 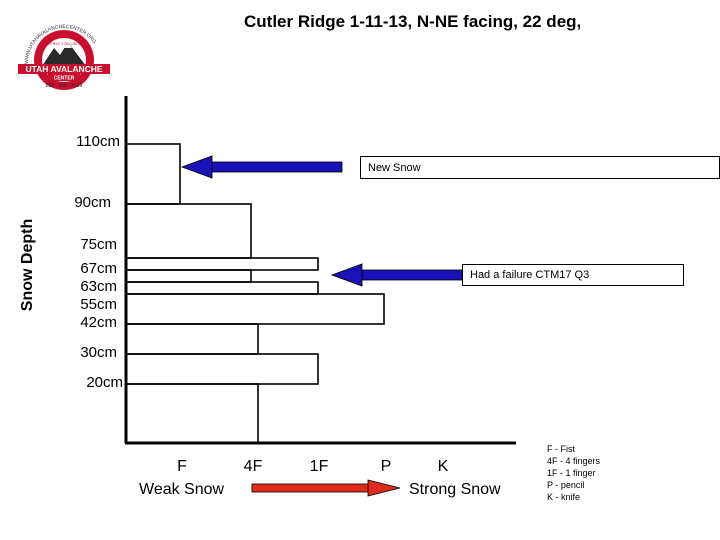 I want to click on depth-label-63: 63cm, so click(x=98, y=286).